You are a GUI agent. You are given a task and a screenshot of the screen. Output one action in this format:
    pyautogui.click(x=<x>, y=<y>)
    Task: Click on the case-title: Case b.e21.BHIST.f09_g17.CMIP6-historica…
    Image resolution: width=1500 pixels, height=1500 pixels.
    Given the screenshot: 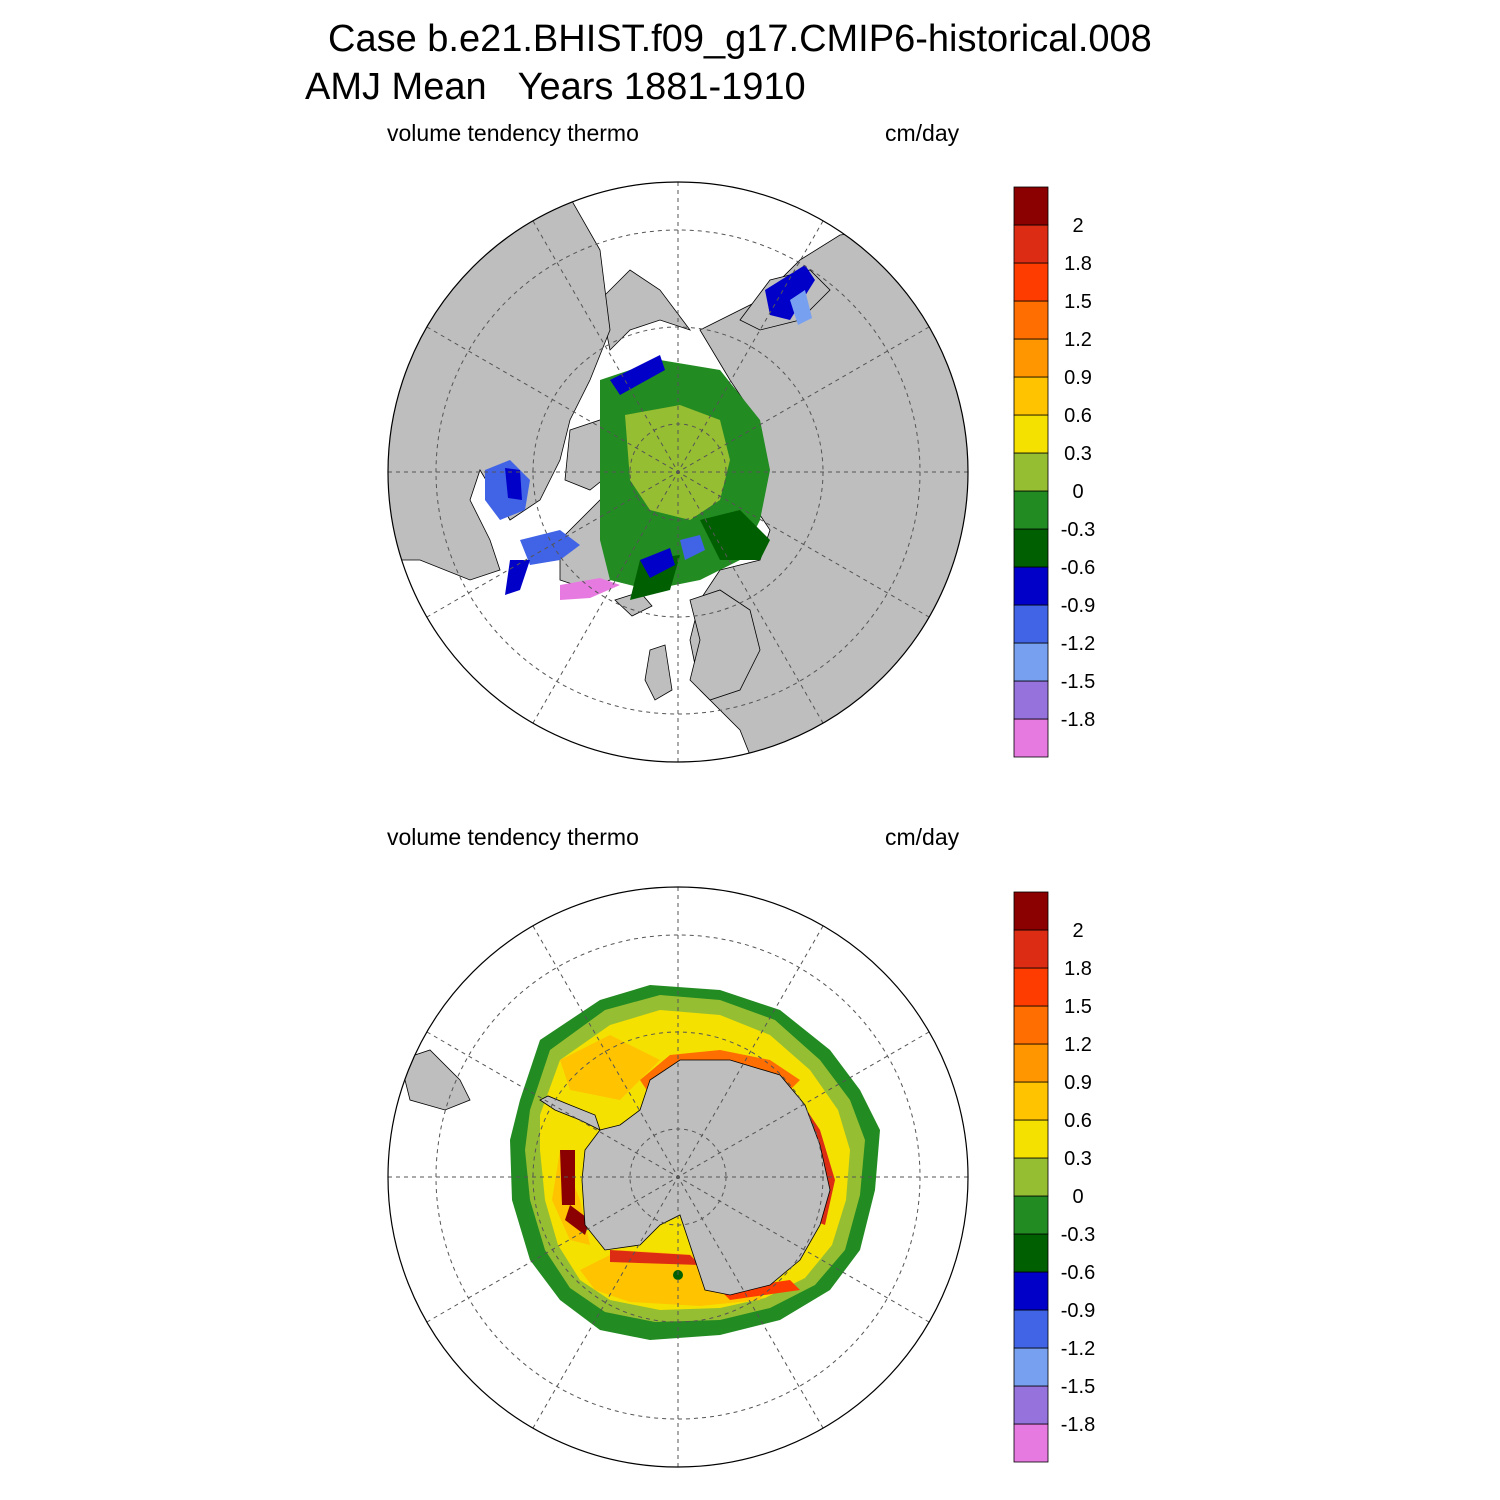 What is the action you would take?
    pyautogui.click(x=740, y=39)
    